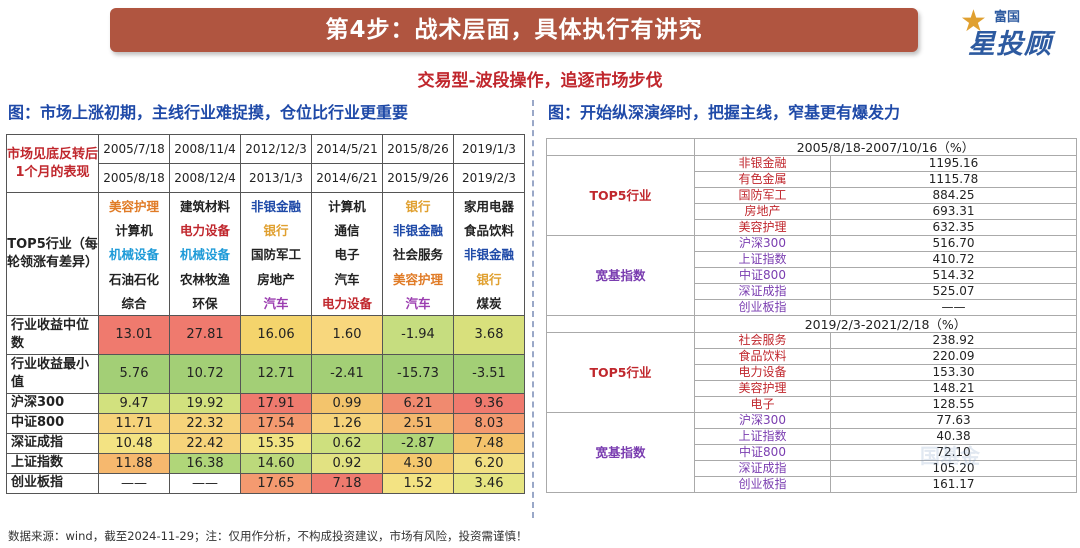 The image size is (1080, 548). I want to click on table-row: 中证800 514.32, so click(812, 275).